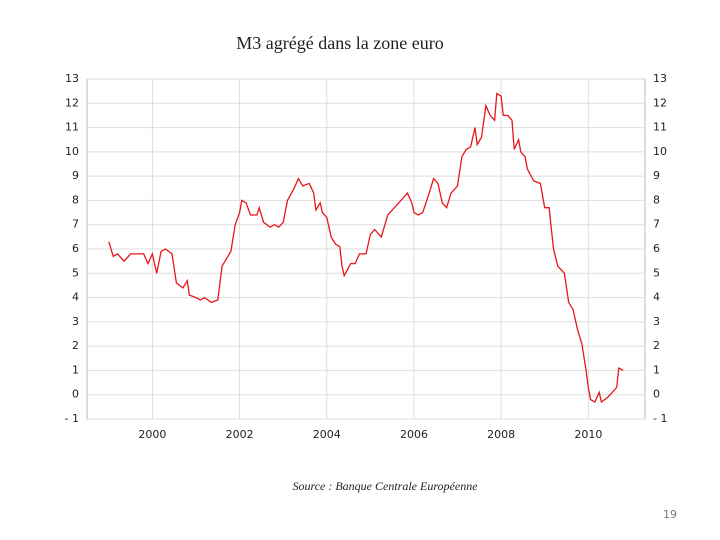 This screenshot has height=540, width=720. Describe the element at coordinates (75, 272) in the screenshot. I see `y-tick-label: 5` at that location.